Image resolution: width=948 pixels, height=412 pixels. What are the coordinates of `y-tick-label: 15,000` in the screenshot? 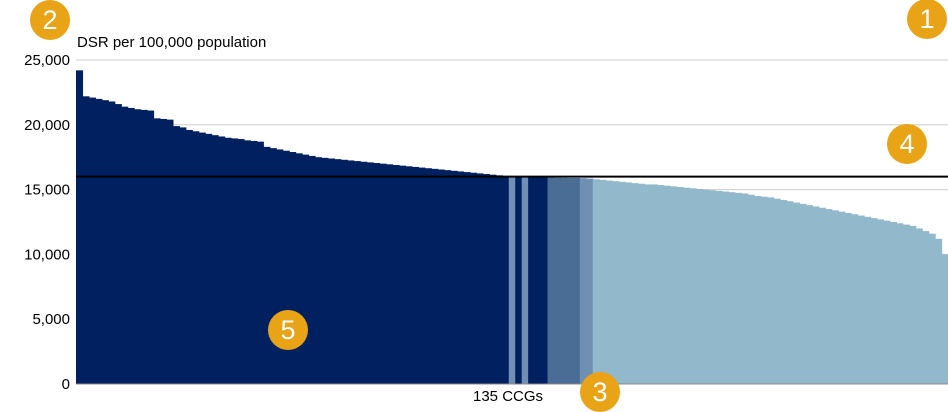 It's located at (47, 190).